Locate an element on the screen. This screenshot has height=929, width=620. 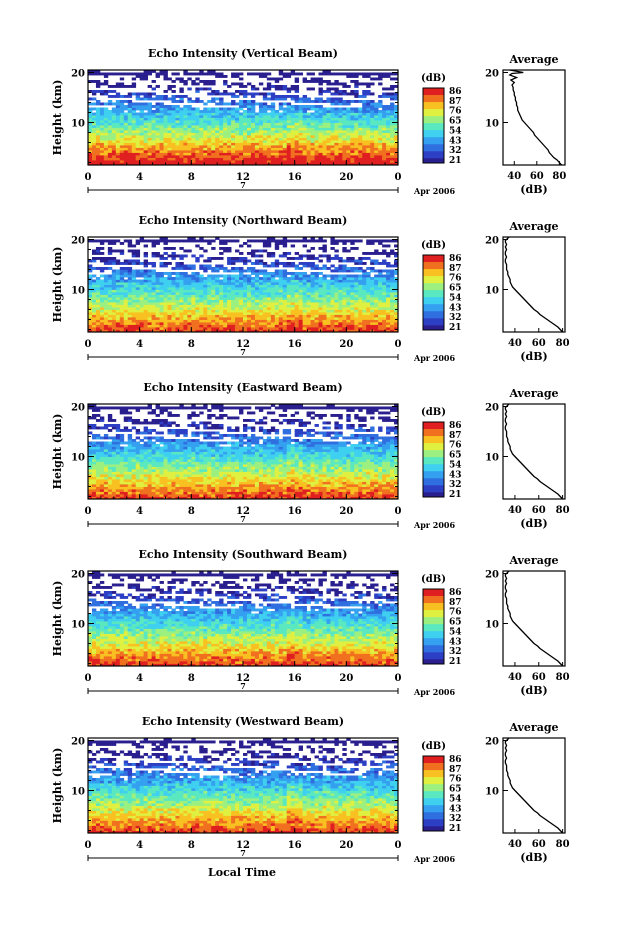
profile-line is located at coordinates (534, 785).